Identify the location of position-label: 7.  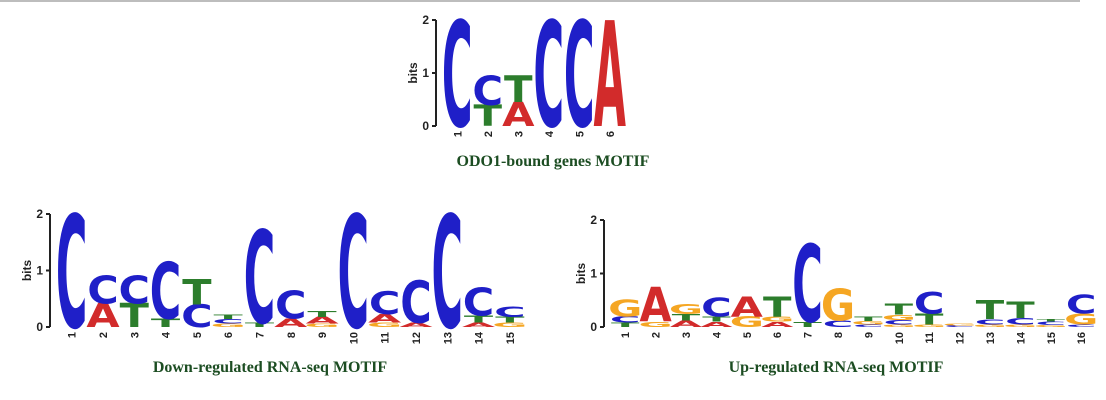
(260, 335).